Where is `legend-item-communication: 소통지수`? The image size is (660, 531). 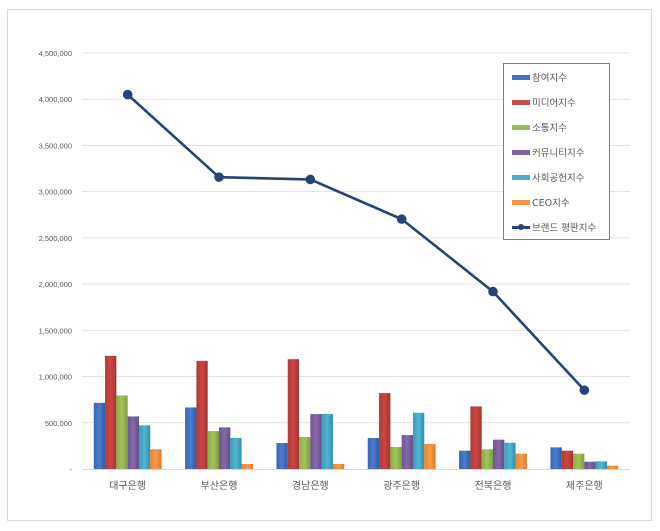 legend-item-communication: 소통지수 is located at coordinates (539, 127).